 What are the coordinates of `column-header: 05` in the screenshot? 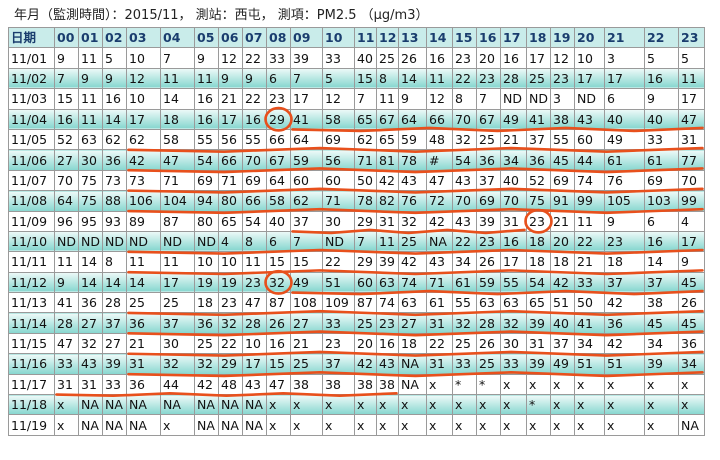 It's located at (206, 37).